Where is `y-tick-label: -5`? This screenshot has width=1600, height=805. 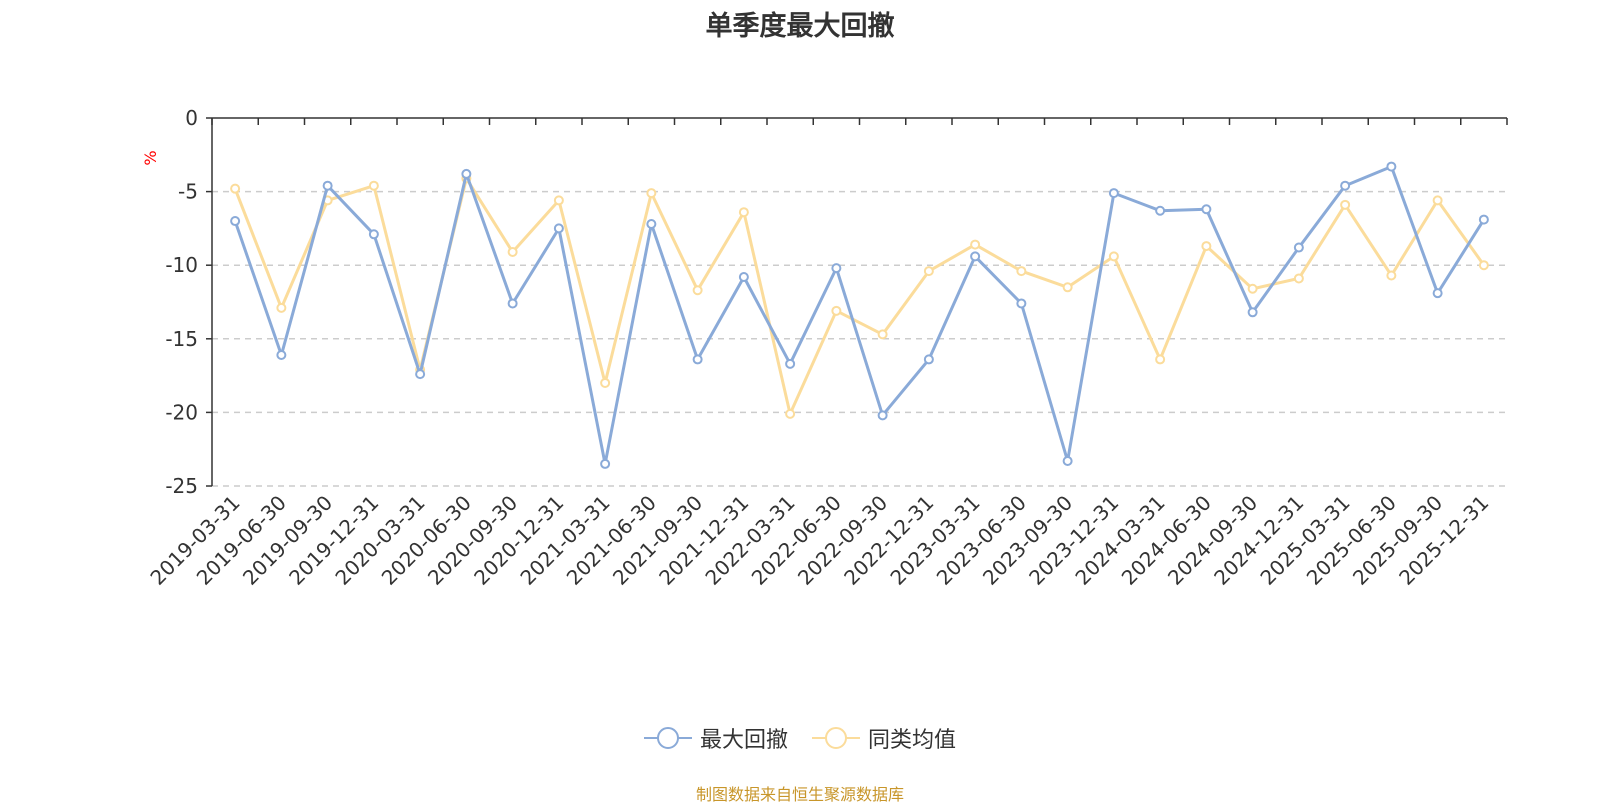
y-tick-label: -5 is located at coordinates (188, 192).